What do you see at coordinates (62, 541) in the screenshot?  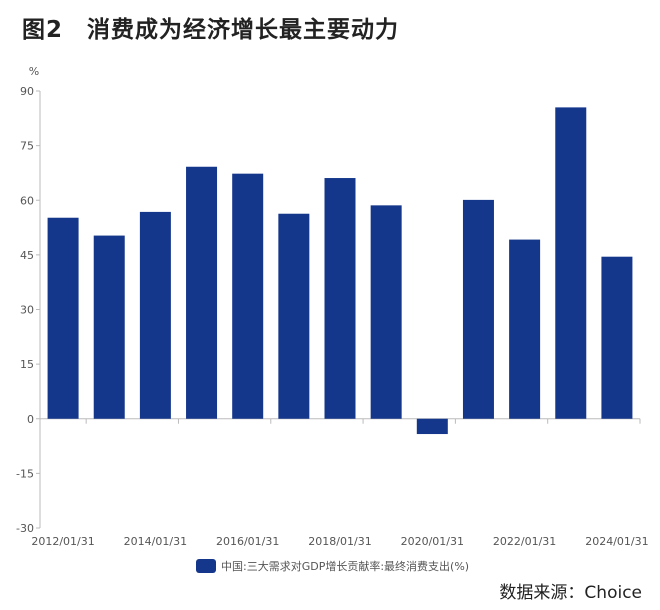 I see `x-tick-label: 2012/01/31` at bounding box center [62, 541].